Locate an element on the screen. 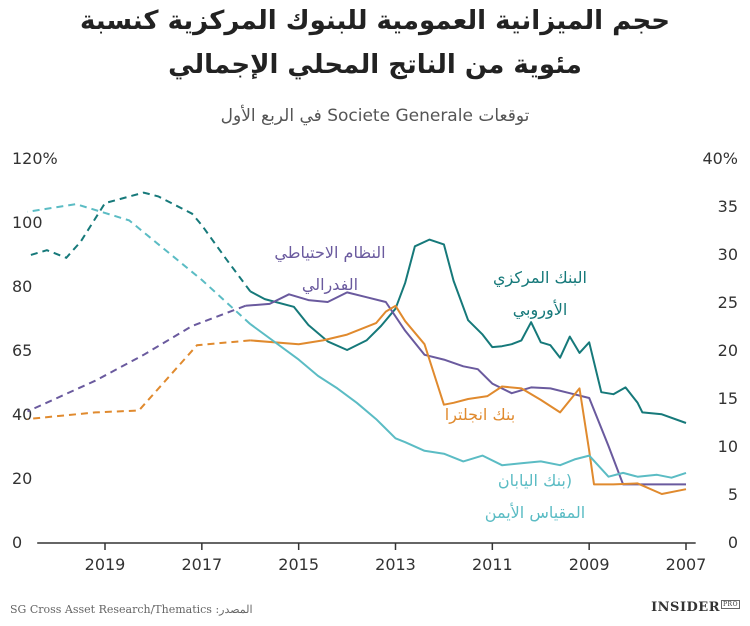 The width and height of the screenshot is (750, 626). chart-subtitle: توقعات Societe Generale في الربع الأول is located at coordinates (375, 116).